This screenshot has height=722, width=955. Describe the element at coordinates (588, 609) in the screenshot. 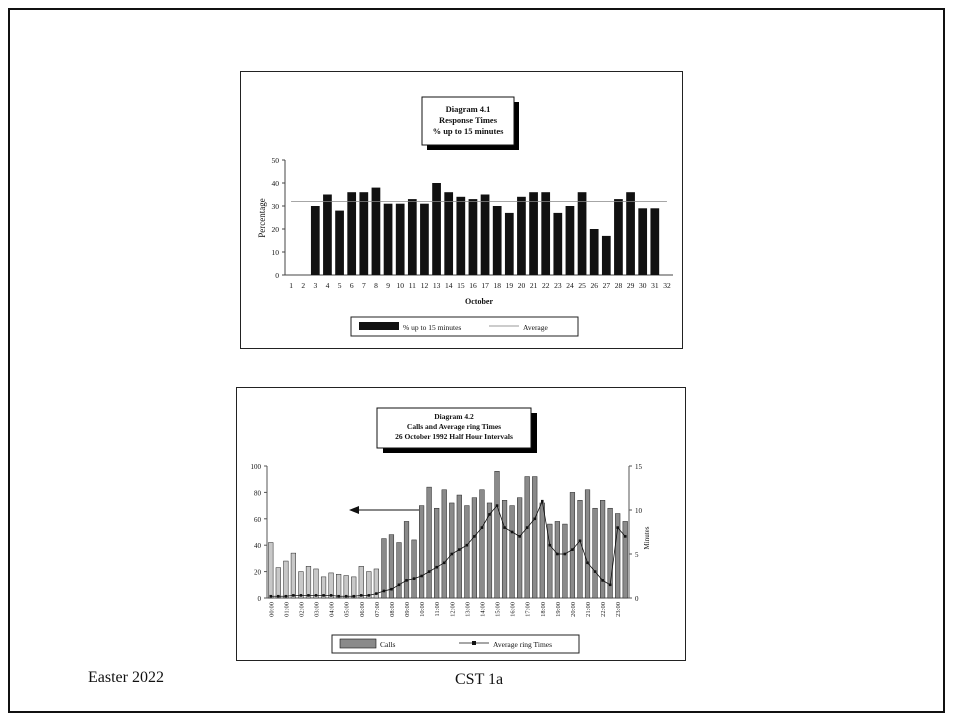

I see `x-tick-label: 21:00` at that location.